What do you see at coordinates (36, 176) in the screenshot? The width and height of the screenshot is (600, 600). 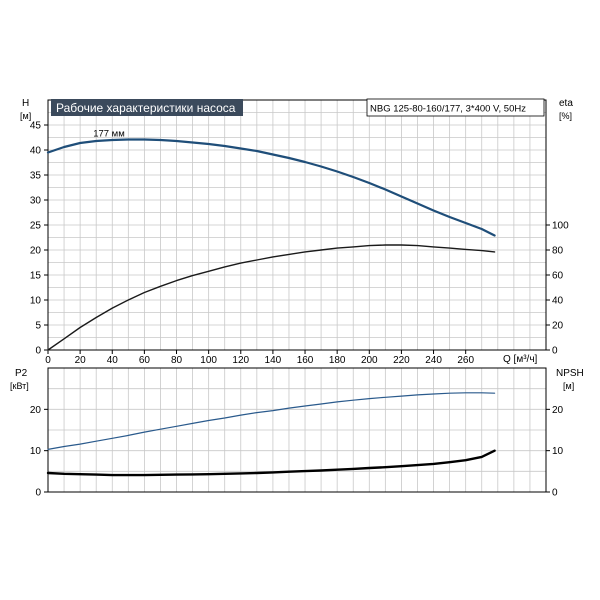 I see `tick-label: 35` at bounding box center [36, 176].